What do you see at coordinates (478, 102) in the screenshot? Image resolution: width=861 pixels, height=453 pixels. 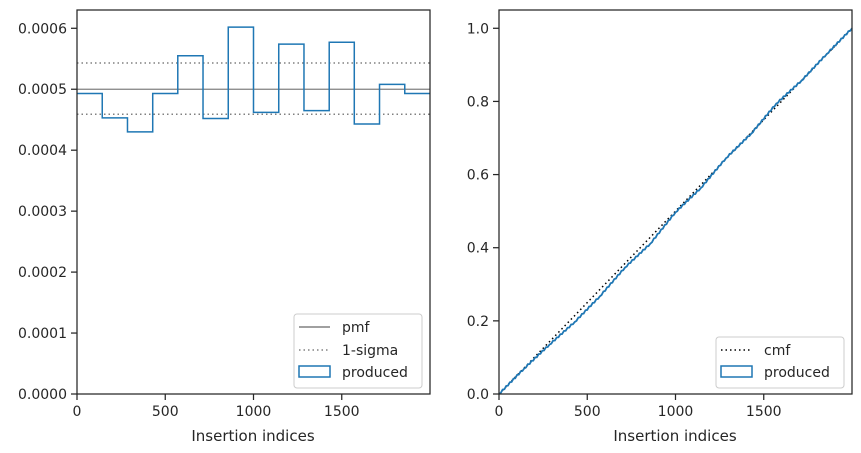 I see `y-tick-label: 0.8` at bounding box center [478, 102].